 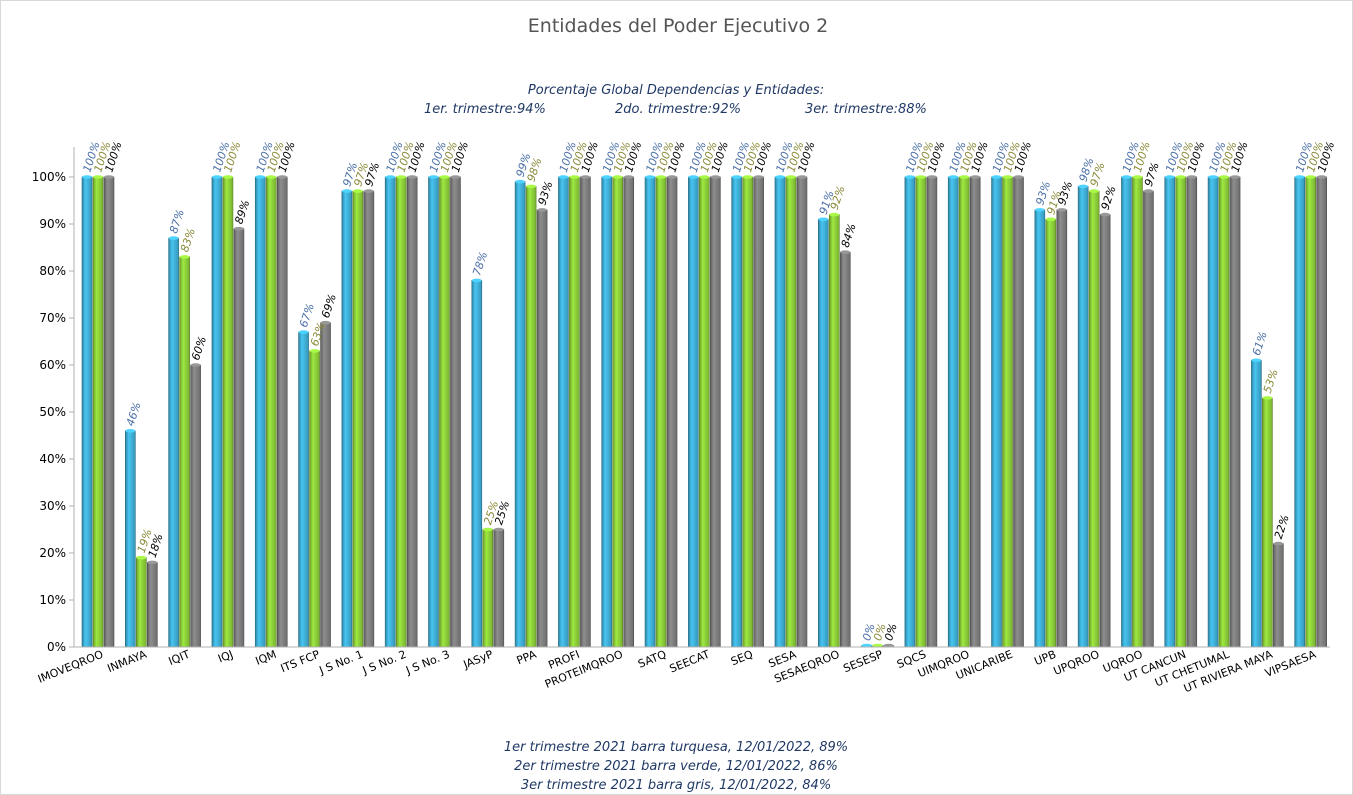 What do you see at coordinates (678, 109) in the screenshot?
I see `subtitle-q2: 2do. trimestre:92%` at bounding box center [678, 109].